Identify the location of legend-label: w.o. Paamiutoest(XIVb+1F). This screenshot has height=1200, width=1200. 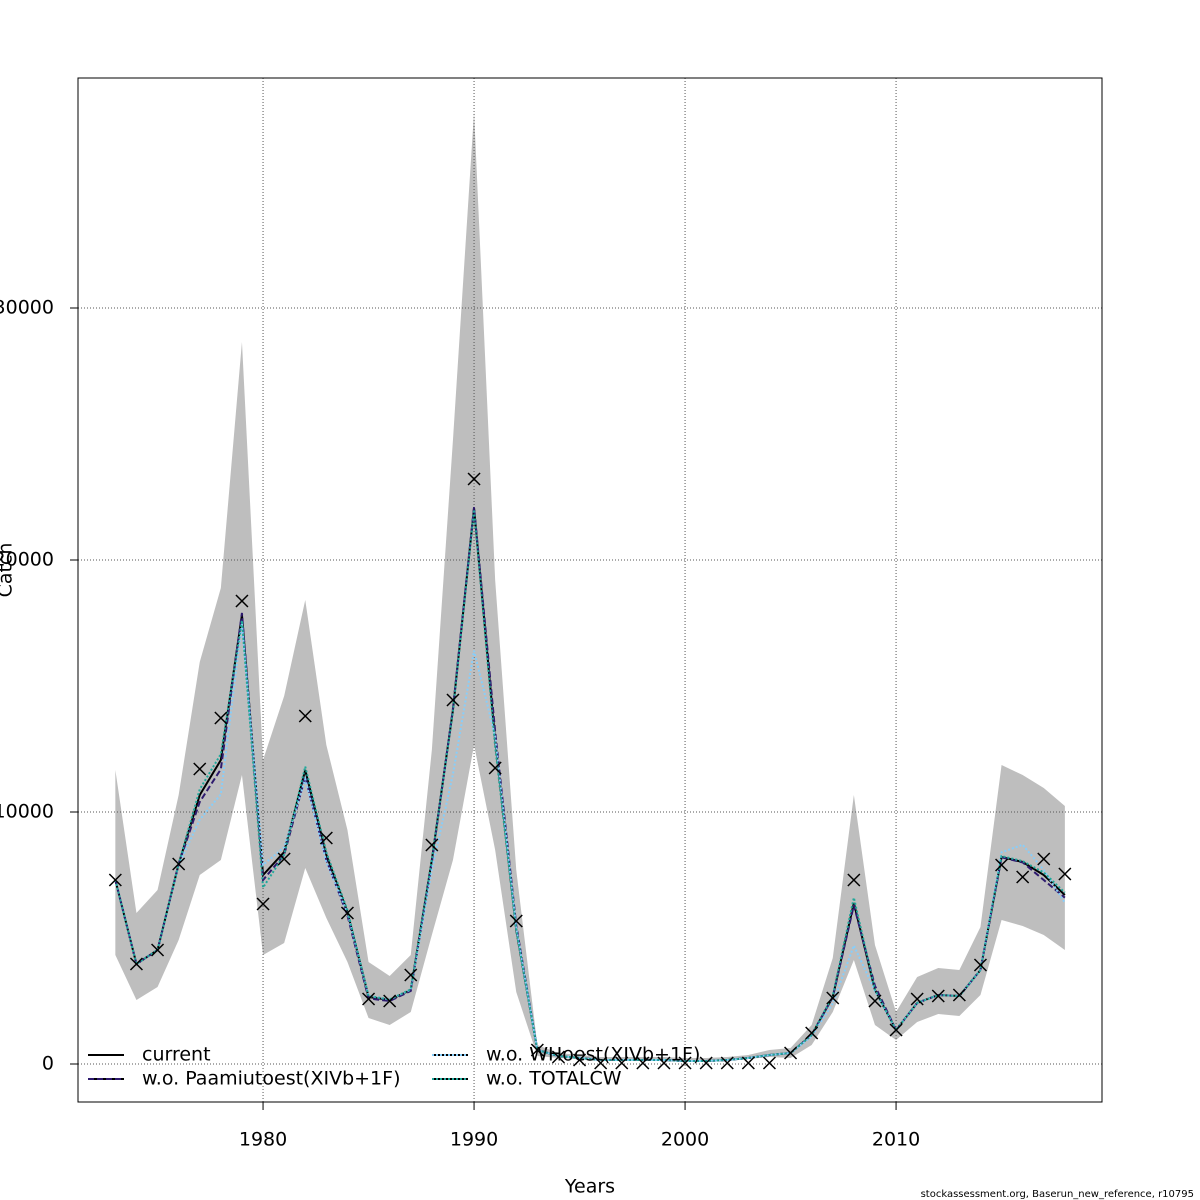
(271, 1079).